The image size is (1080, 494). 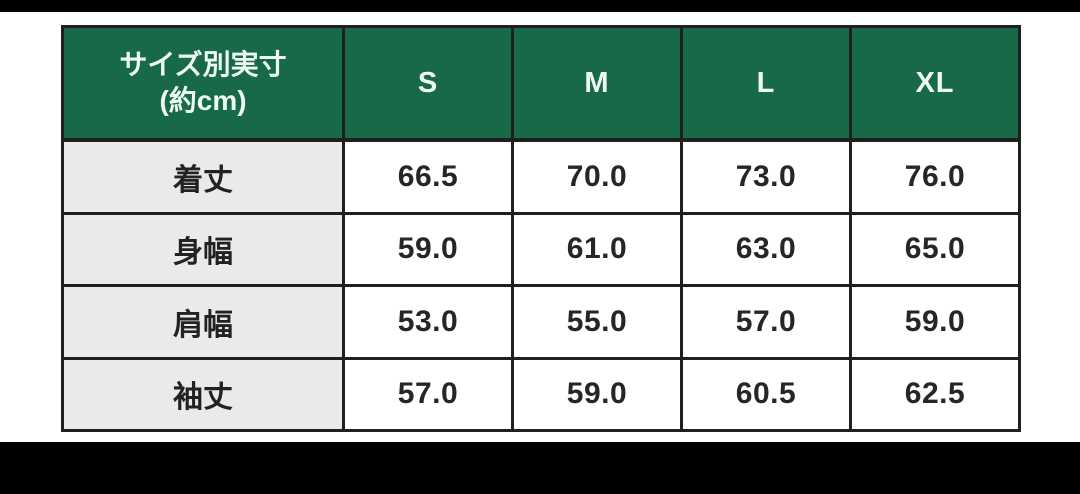 I want to click on value-cell: 60.5, so click(x=766, y=394).